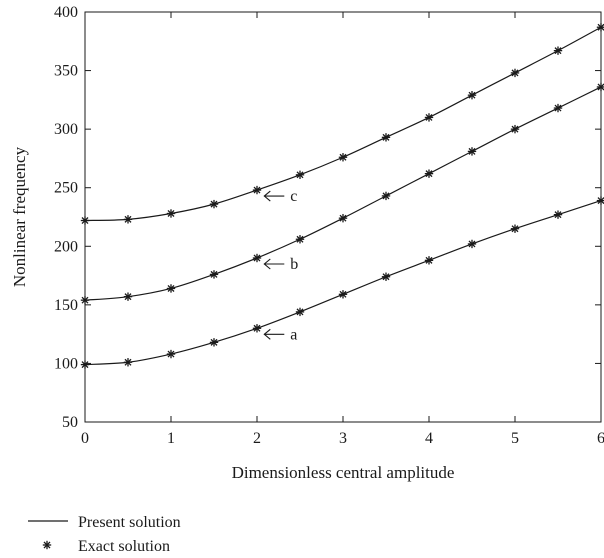 This screenshot has height=558, width=604. I want to click on y-tick-label: 300, so click(66, 129).